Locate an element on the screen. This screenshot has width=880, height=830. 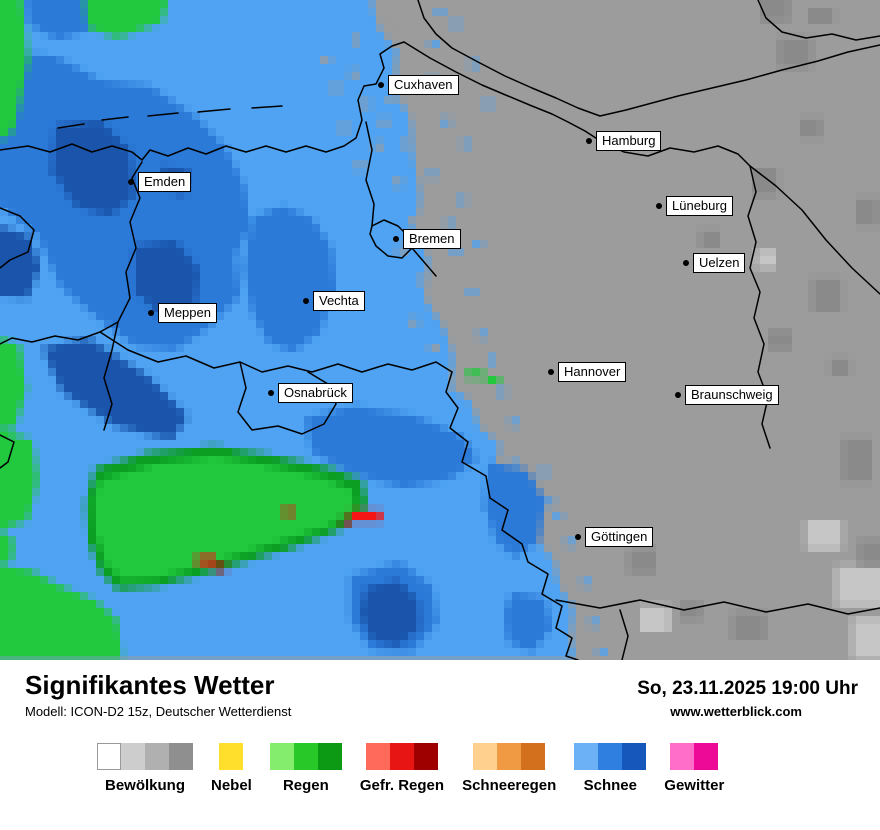
legend-group-gewitter: Gewitter is located at coordinates (694, 768).